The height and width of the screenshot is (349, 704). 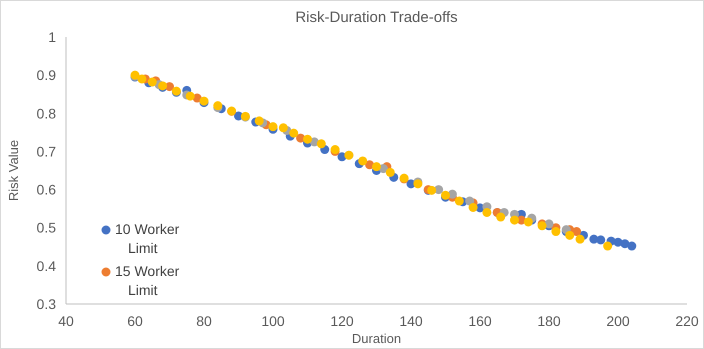 What do you see at coordinates (46, 190) in the screenshot?
I see `y-tick-label: 0.6` at bounding box center [46, 190].